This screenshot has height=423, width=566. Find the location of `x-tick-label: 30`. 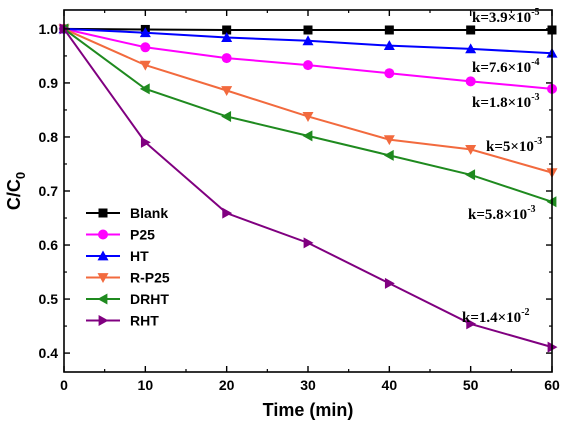

x-tick-label: 30 is located at coordinates (308, 385).